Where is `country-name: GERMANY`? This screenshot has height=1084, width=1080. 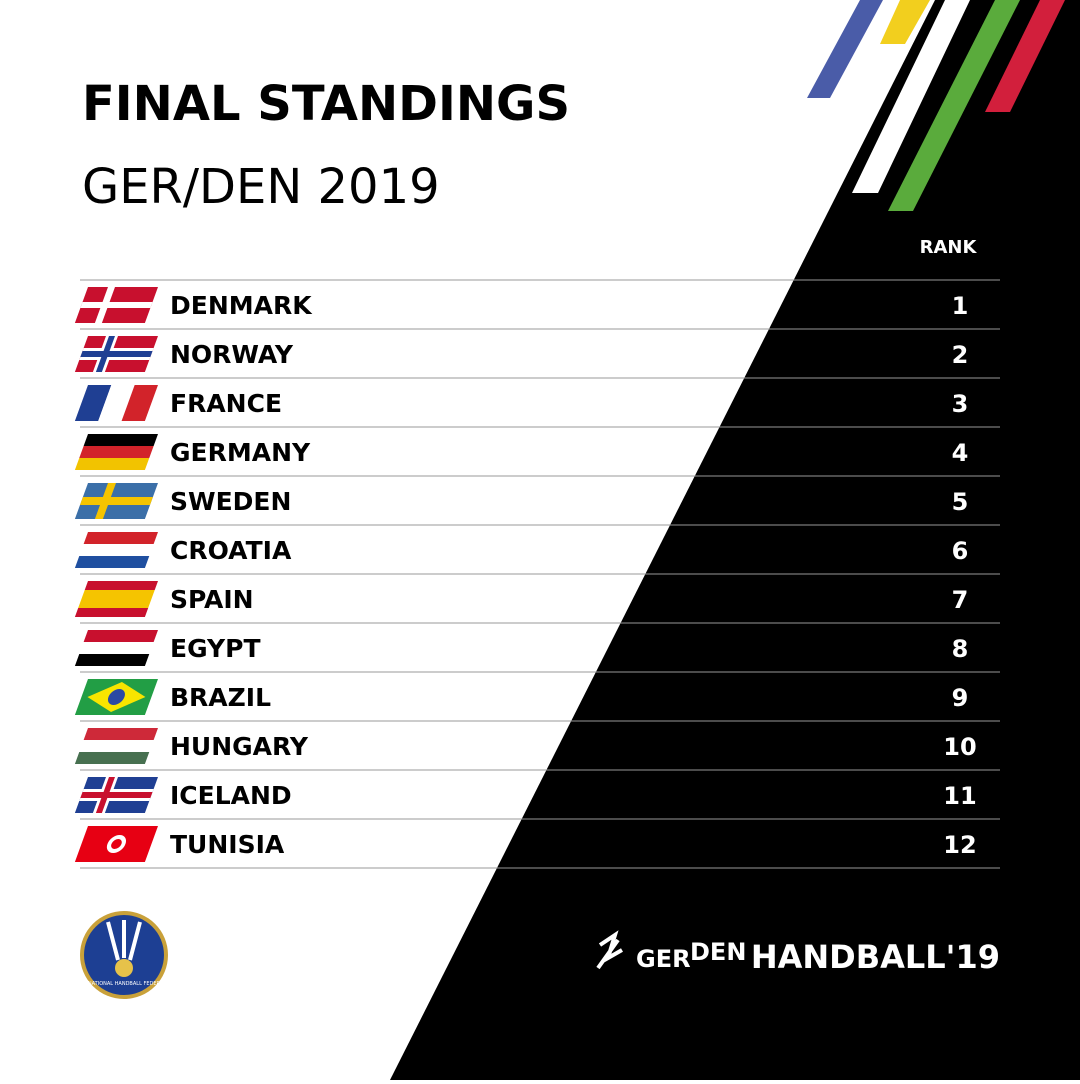
country-name: GERMANY is located at coordinates (240, 452).